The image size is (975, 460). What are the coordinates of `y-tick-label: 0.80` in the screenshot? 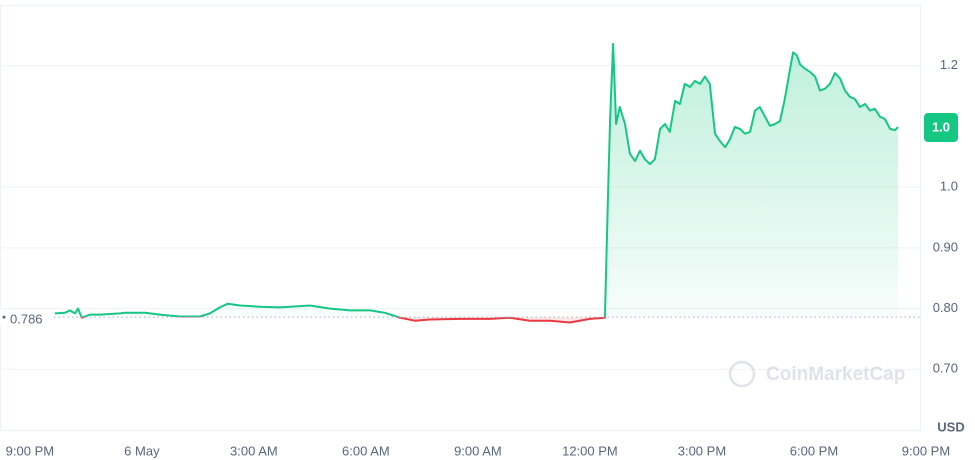 It's located at (945, 307).